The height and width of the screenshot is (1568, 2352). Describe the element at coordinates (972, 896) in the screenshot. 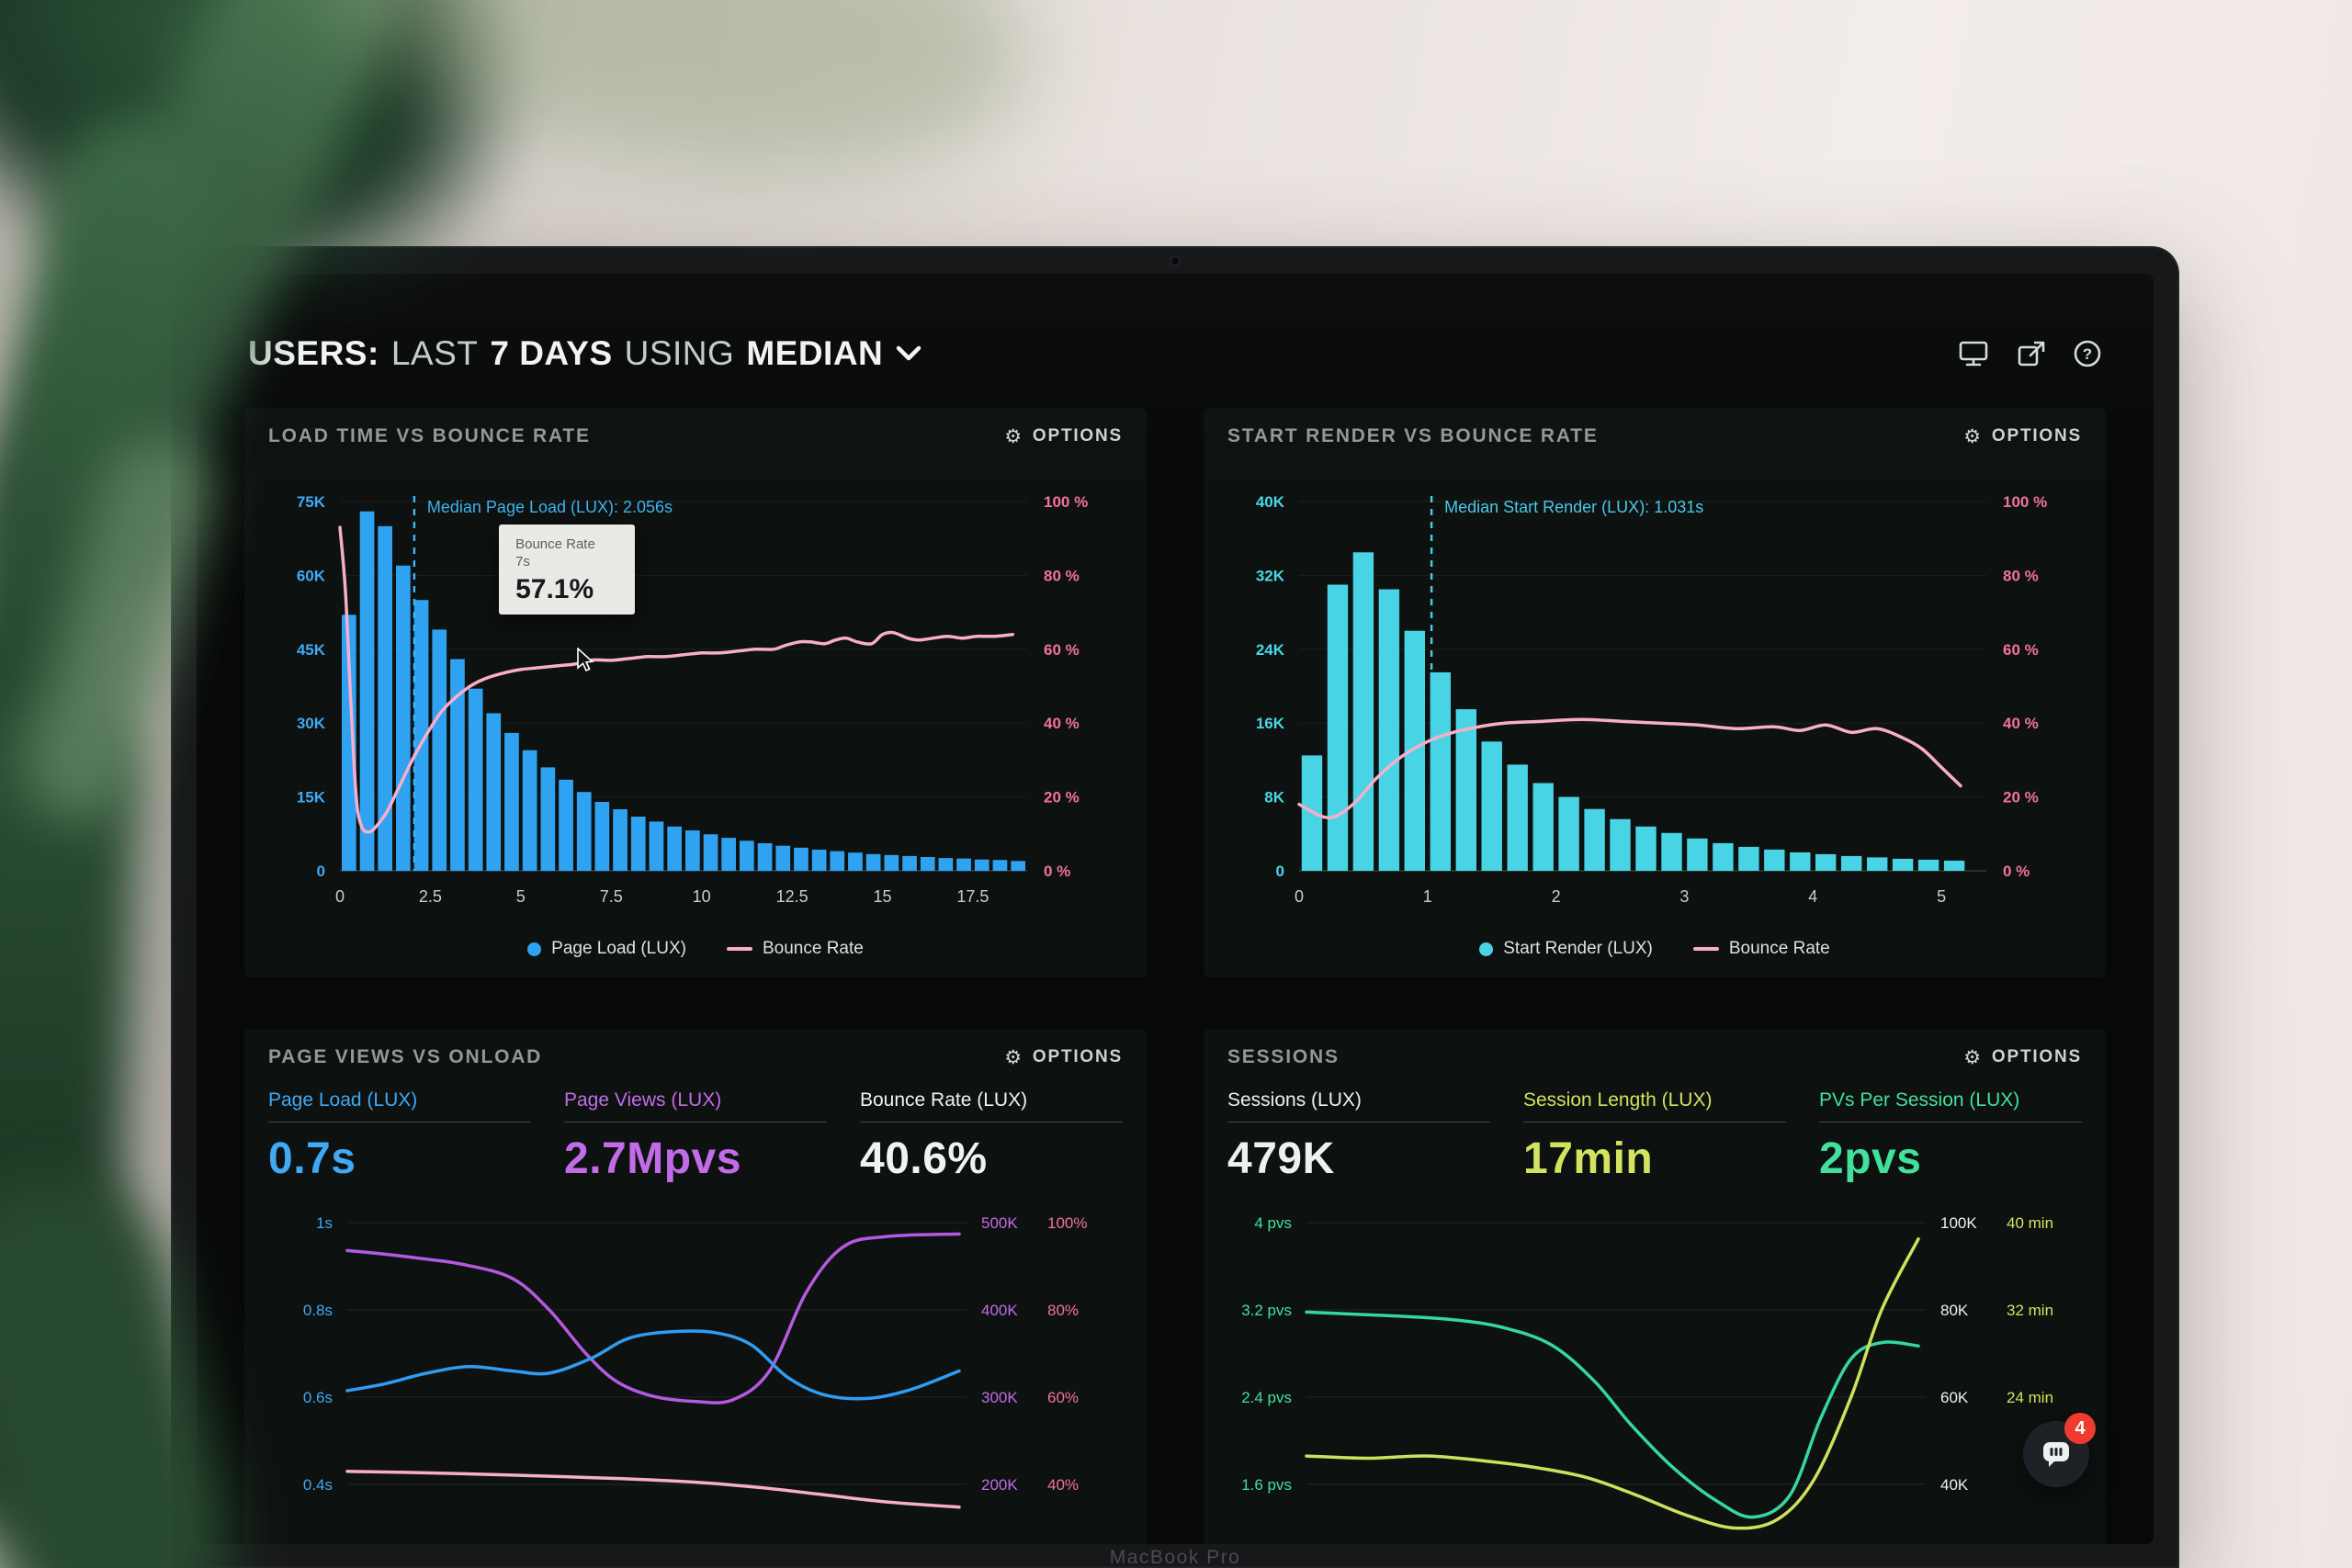

I see `axis-label: 17.5` at that location.